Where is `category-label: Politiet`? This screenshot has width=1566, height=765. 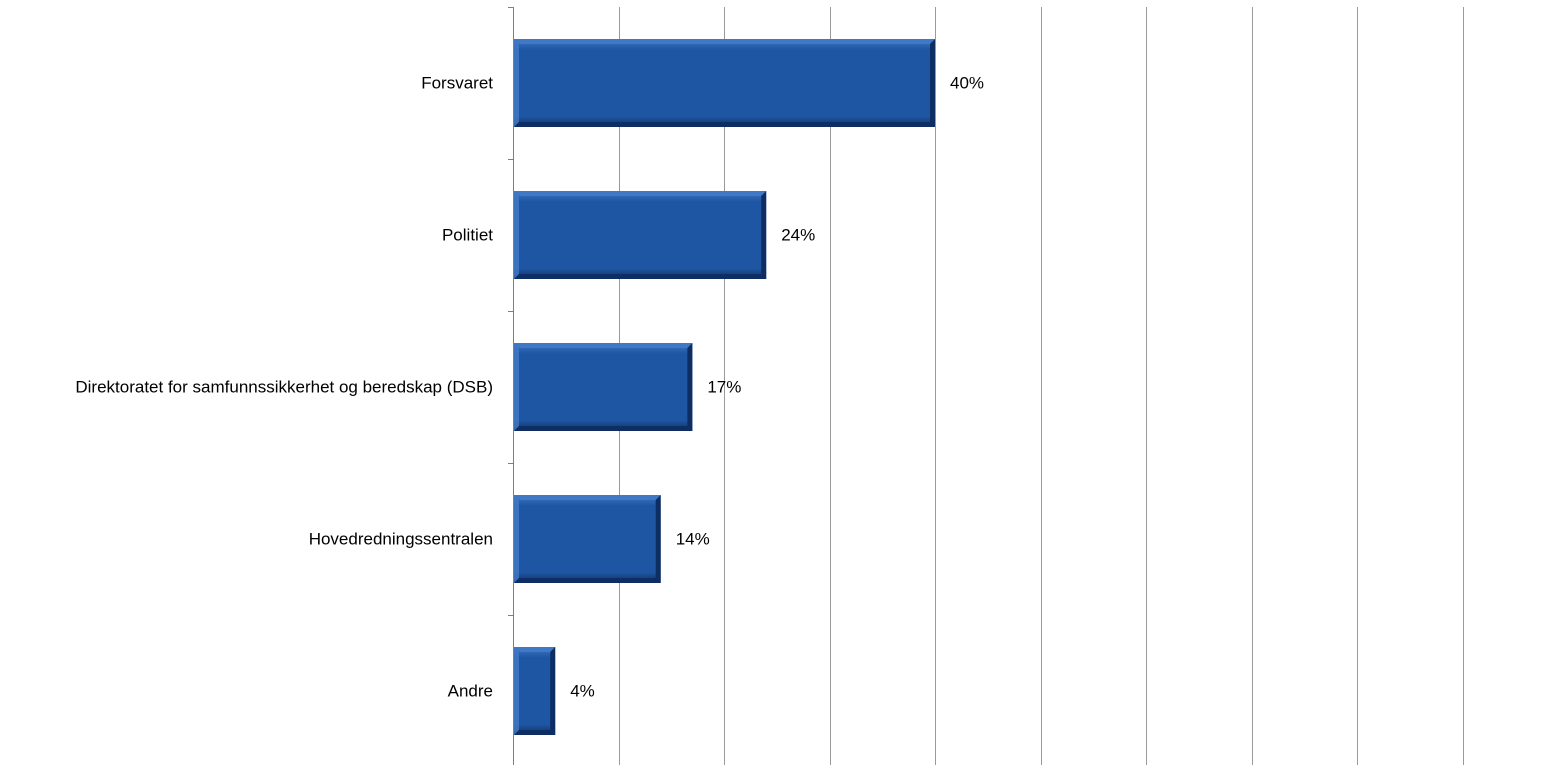 category-label: Politiet is located at coordinates (467, 235).